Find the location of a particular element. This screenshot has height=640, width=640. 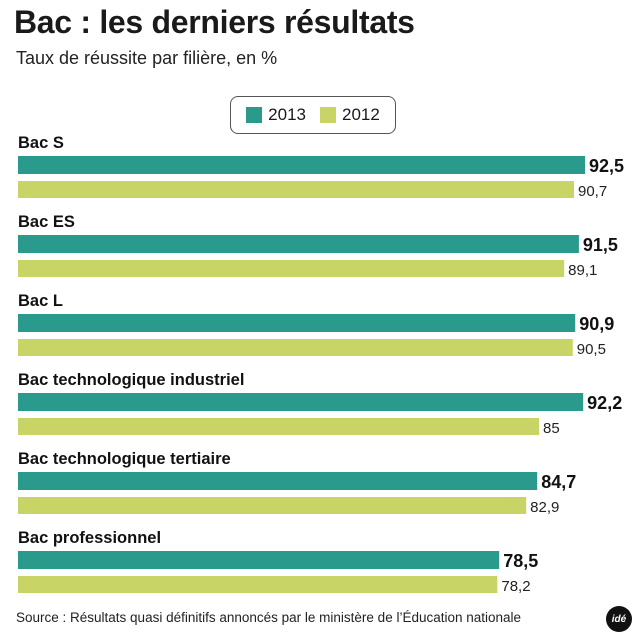

chart-subtitle: Taux de réussite par filière, en % is located at coordinates (147, 58).